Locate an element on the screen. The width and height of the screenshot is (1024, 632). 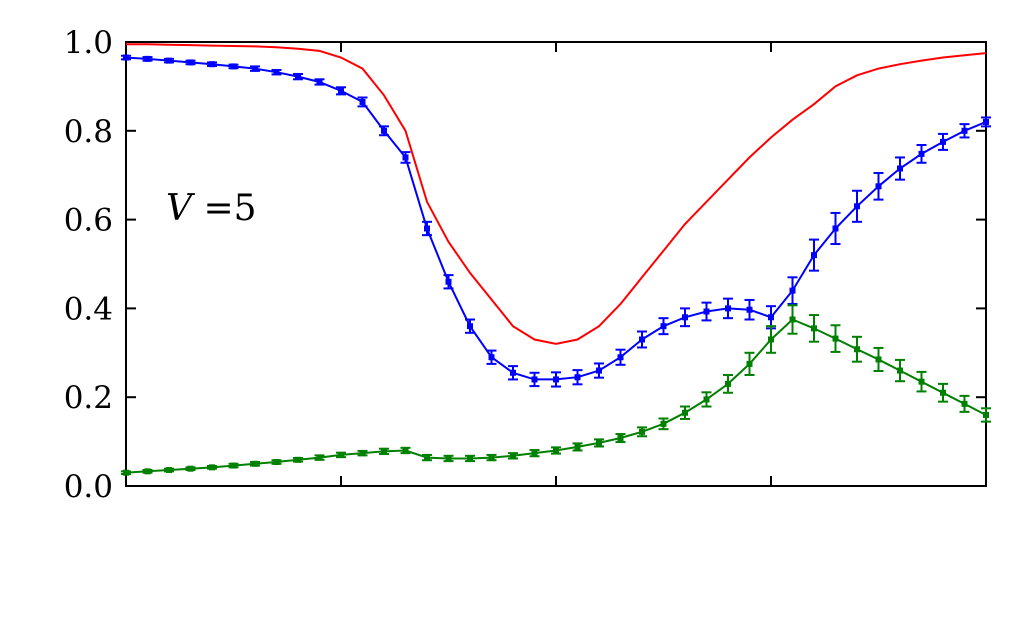
y-tick-label: 0.8 is located at coordinates (88, 132).